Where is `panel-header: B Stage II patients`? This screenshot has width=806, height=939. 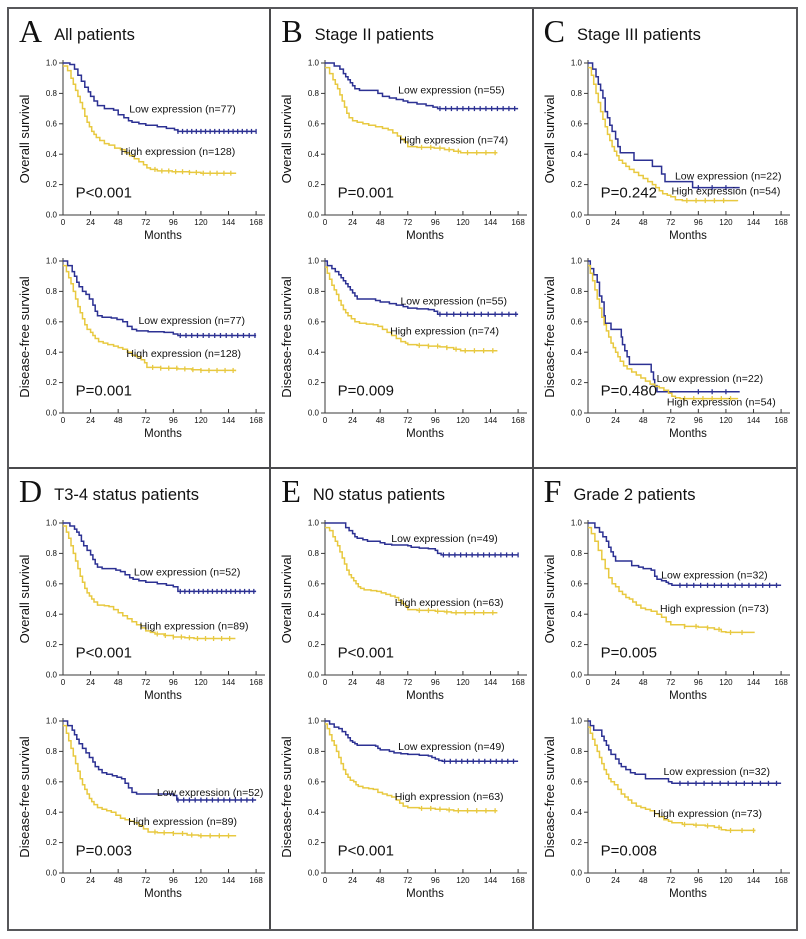 panel-header: B Stage II patients is located at coordinates (404, 35).